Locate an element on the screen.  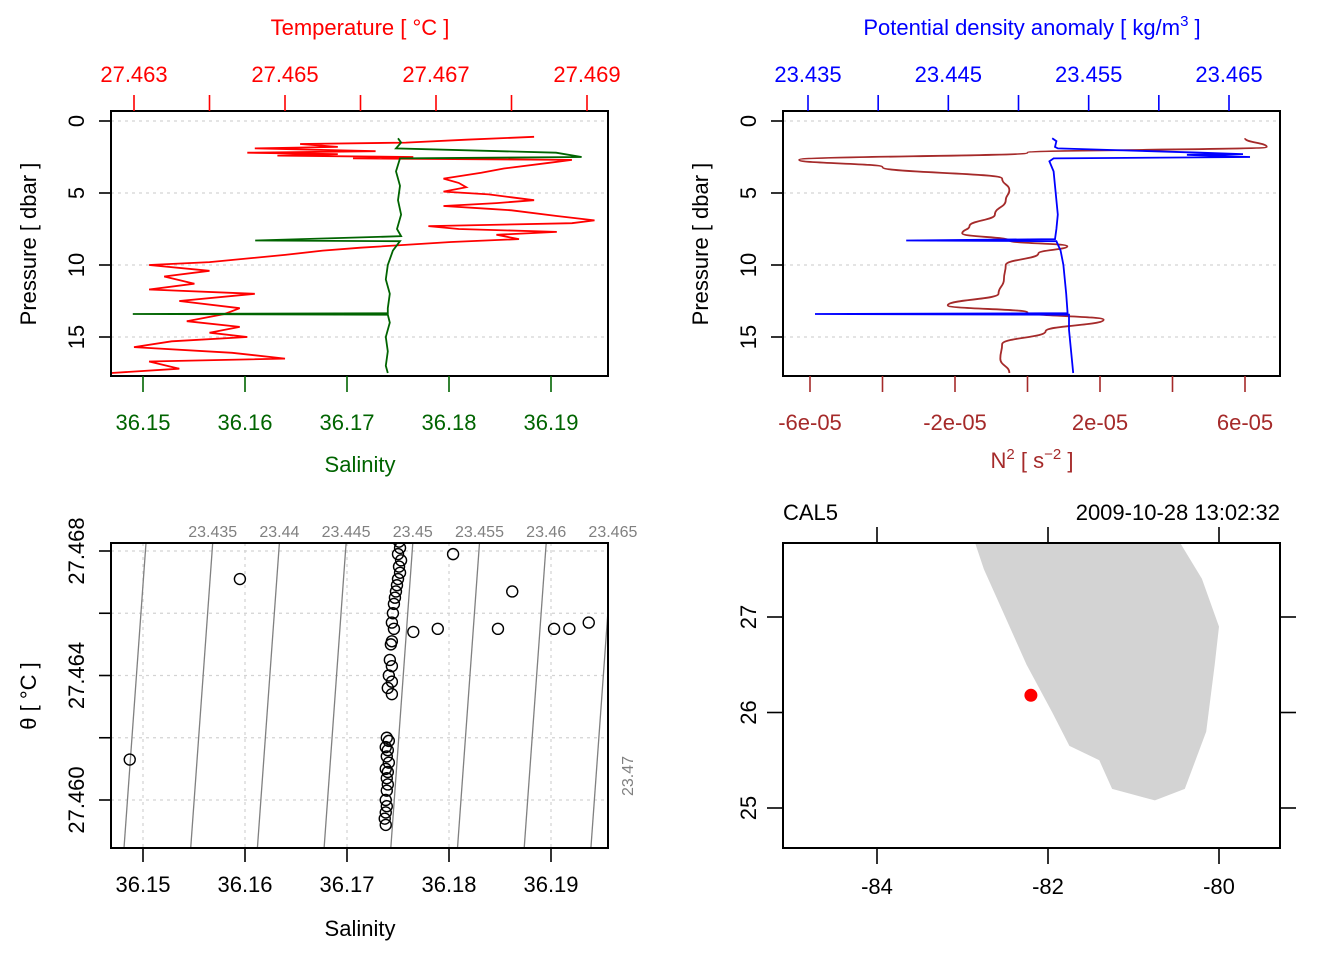
temperature-line is located at coordinates (353, 254).